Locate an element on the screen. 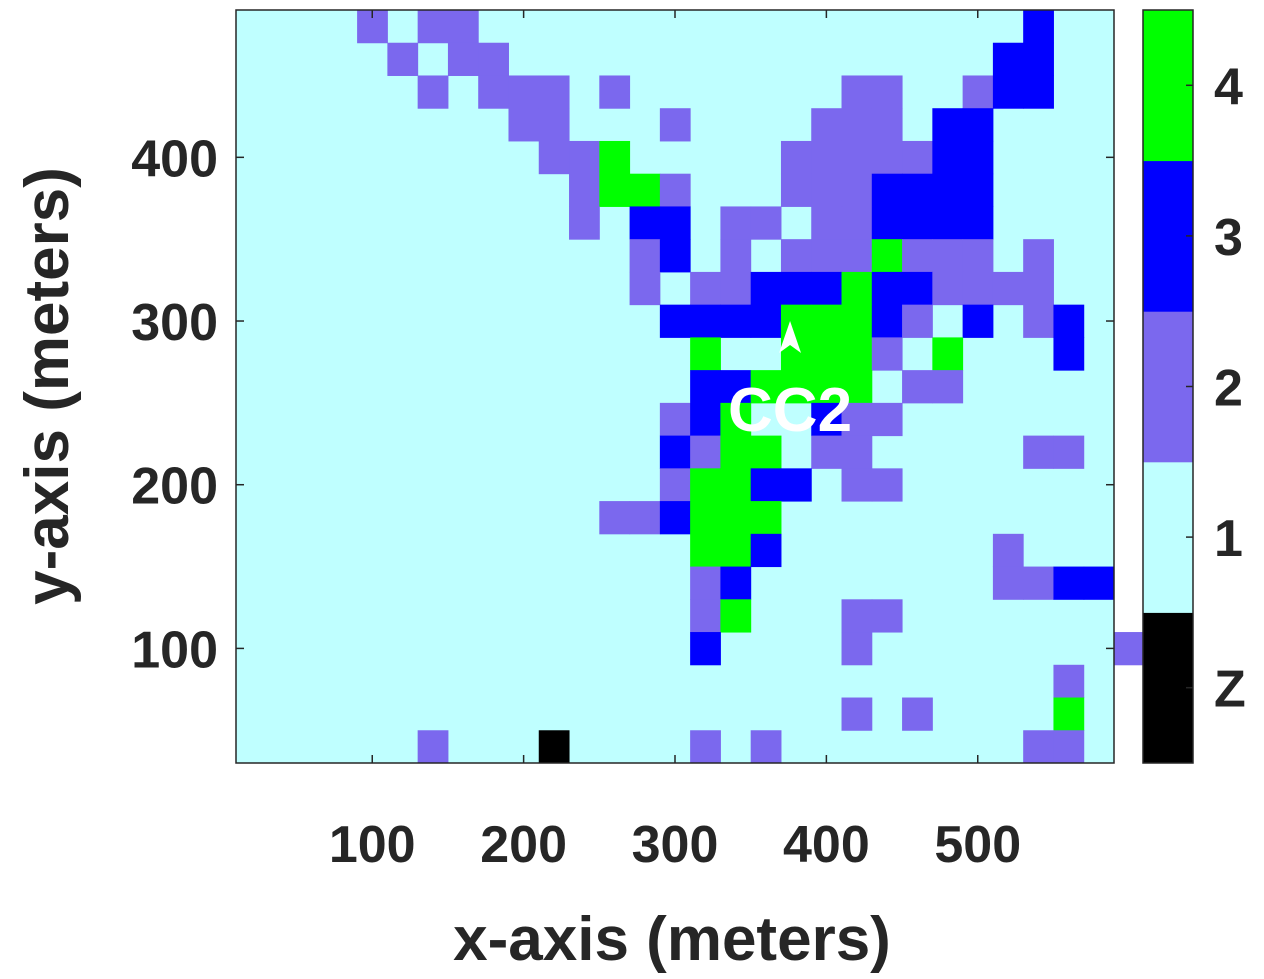 The image size is (1264, 979). colorbar-frame is located at coordinates (1168, 386).